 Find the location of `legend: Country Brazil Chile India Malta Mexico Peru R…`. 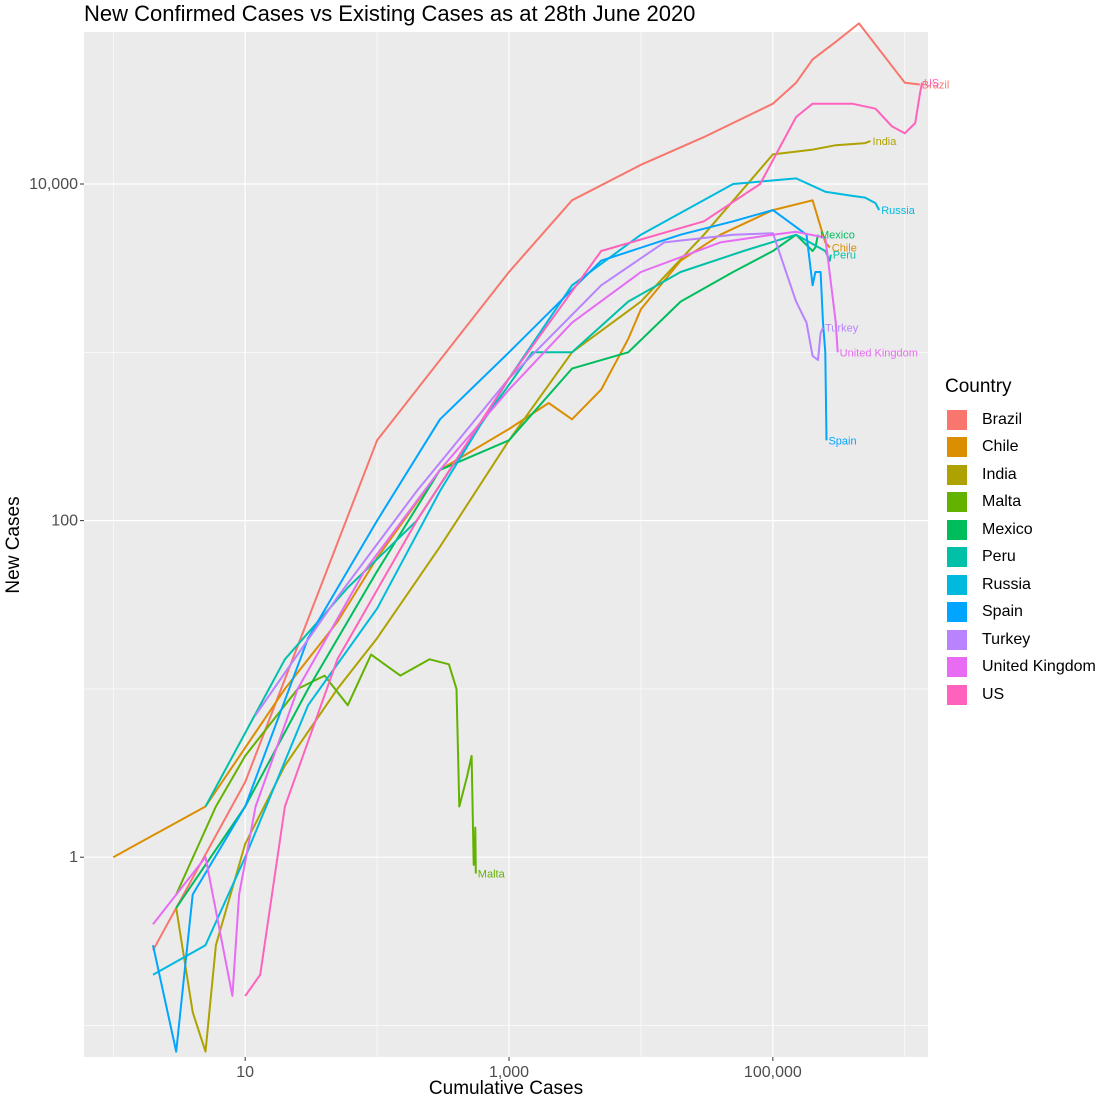

legend: Country Brazil Chile India Malta Mexico Peru R… is located at coordinates (1020, 542).